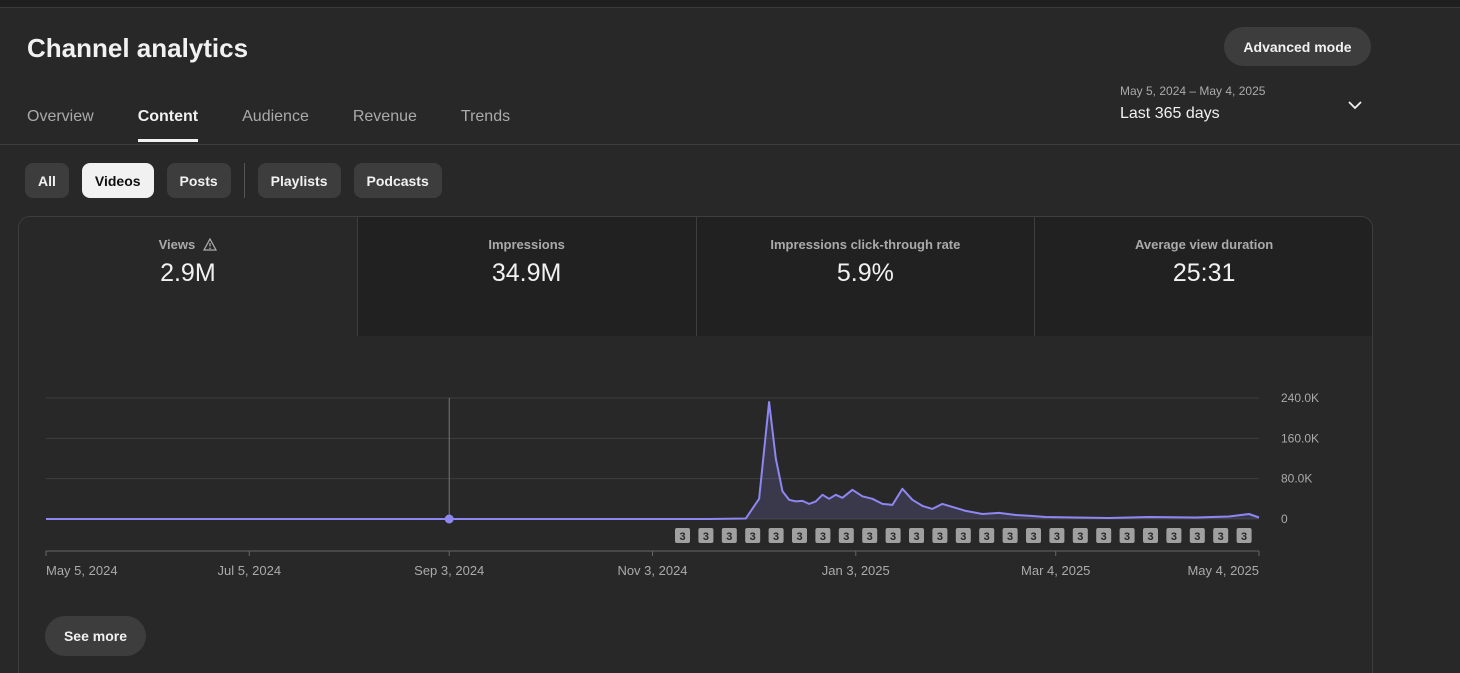  What do you see at coordinates (210, 244) in the screenshot?
I see `warning-icon` at bounding box center [210, 244].